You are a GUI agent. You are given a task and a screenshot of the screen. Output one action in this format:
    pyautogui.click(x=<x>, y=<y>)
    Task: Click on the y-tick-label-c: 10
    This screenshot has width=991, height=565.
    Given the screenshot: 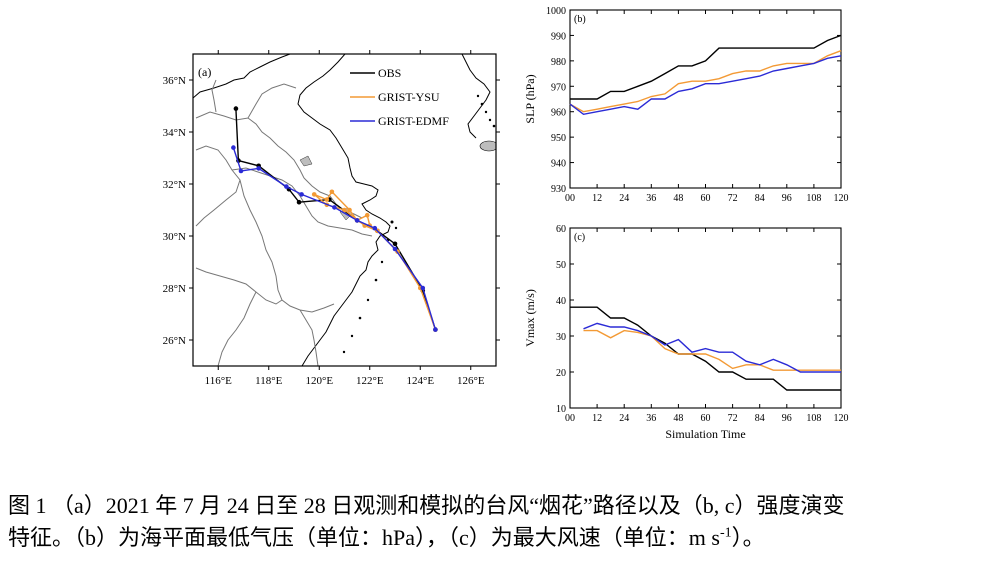 What is the action you would take?
    pyautogui.click(x=561, y=409)
    